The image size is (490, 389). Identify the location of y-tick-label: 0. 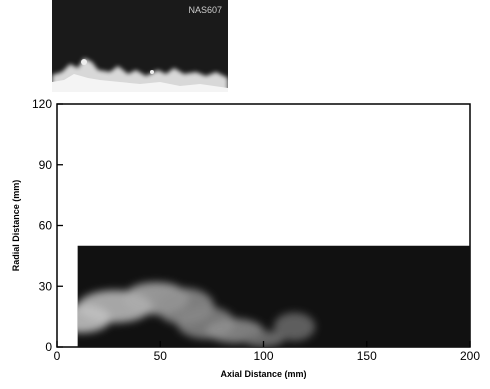
(48, 347).